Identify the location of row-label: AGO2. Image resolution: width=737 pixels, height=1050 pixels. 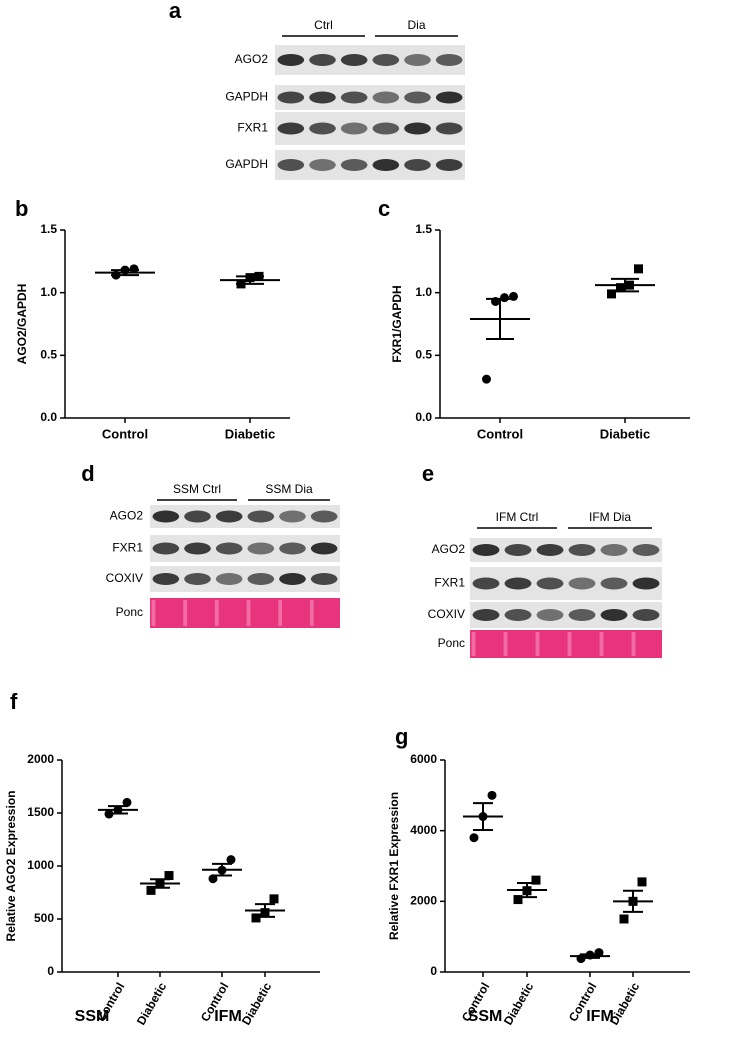
(252, 59).